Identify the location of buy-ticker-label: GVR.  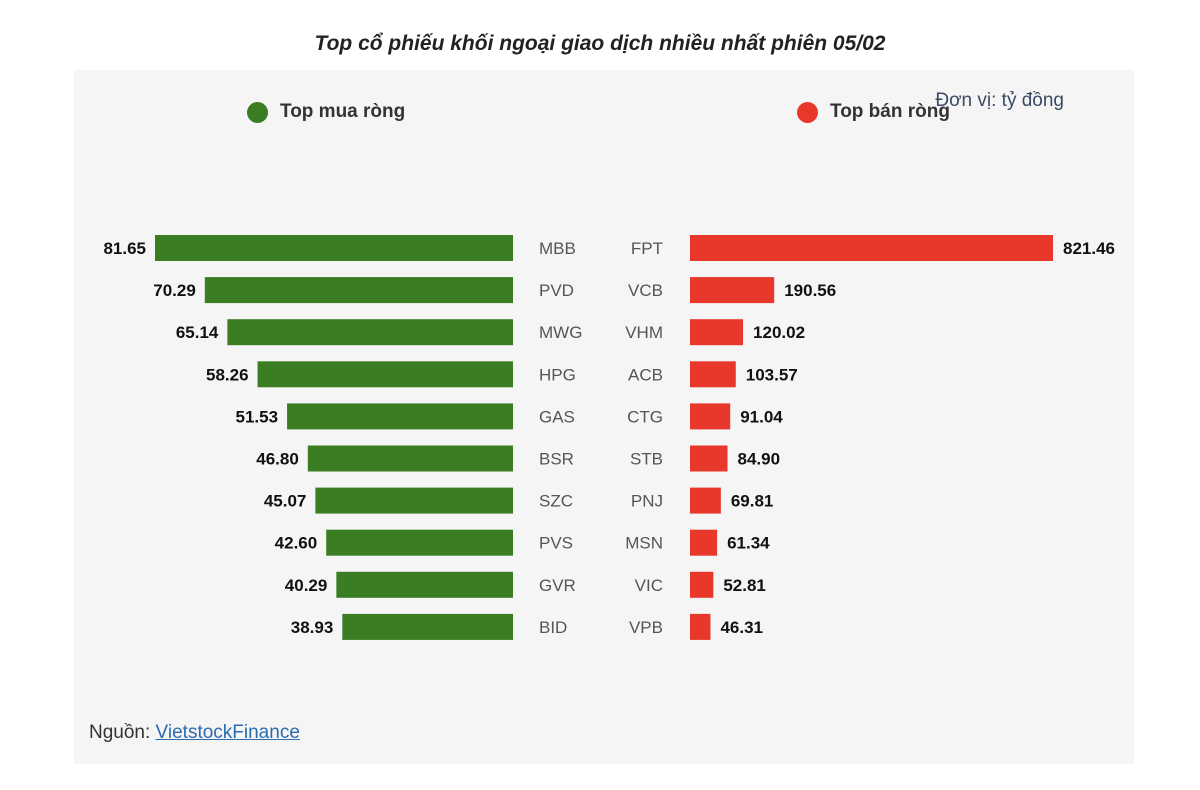
(557, 585).